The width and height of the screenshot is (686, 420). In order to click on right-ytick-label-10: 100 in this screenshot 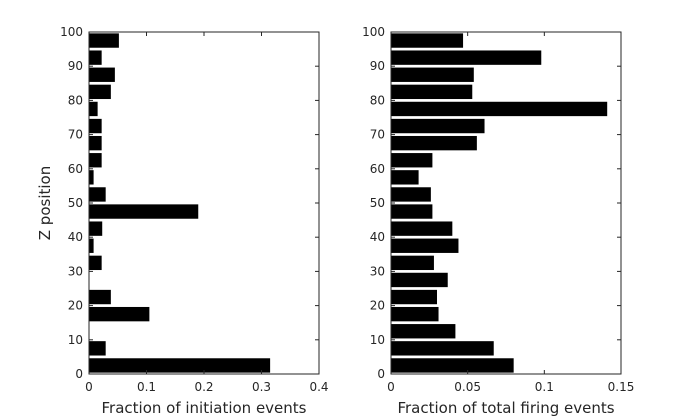, I will do `click(373, 32)`.